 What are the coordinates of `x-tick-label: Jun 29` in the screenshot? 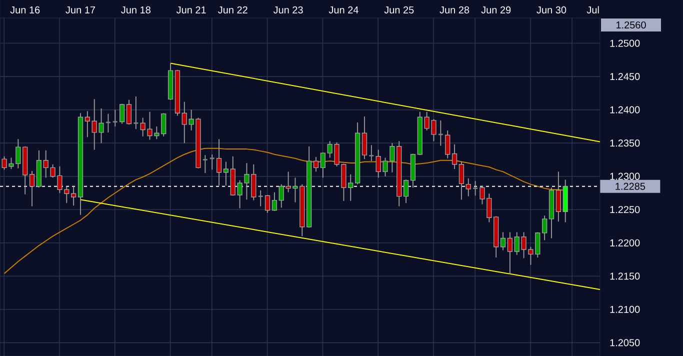 It's located at (496, 10).